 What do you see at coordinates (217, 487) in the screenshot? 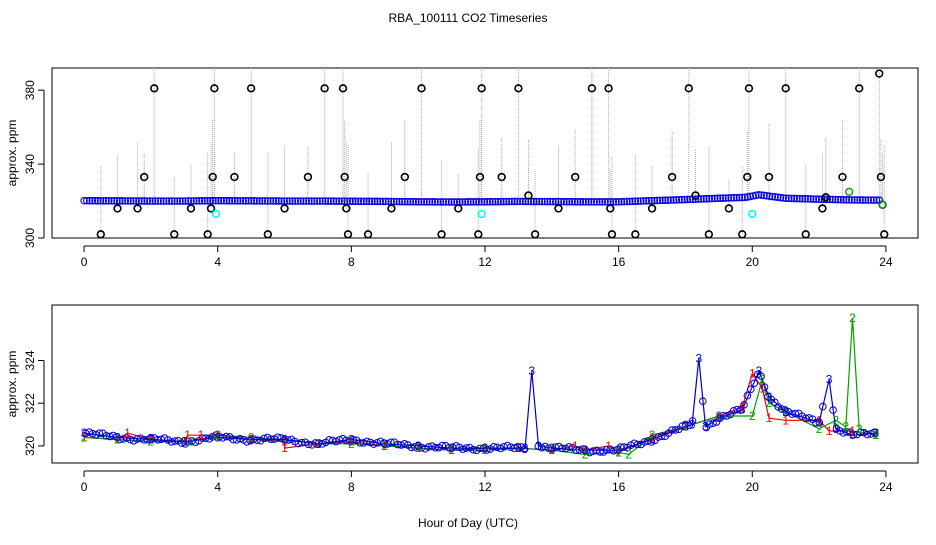
I see `x-tick-label: 4` at bounding box center [217, 487].